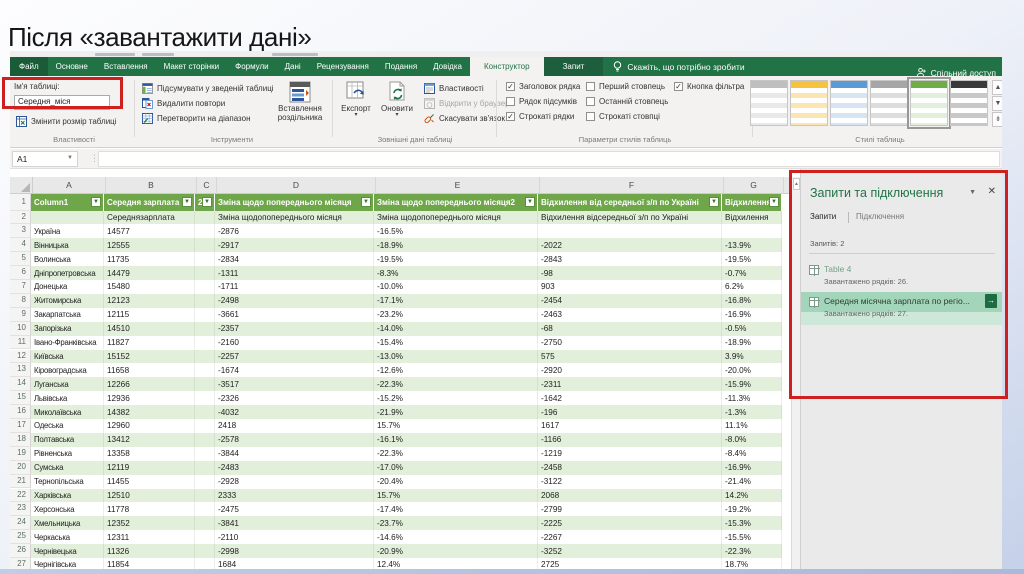 This screenshot has width=1024, height=574. I want to click on cell: -2463, so click(630, 314).